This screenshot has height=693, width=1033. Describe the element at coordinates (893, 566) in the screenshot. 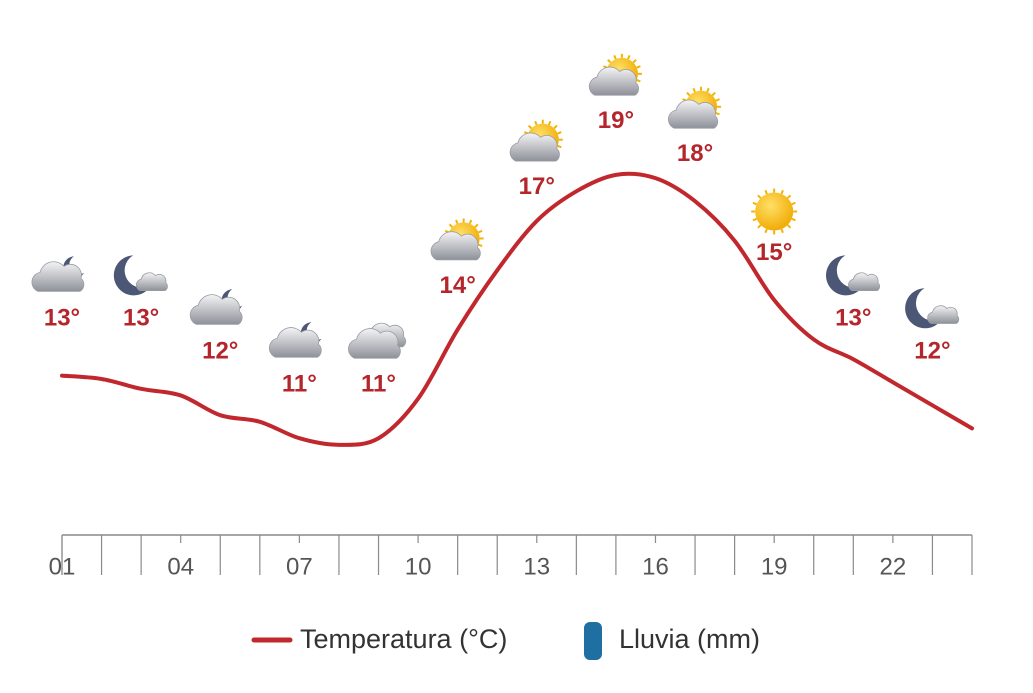

I see `x-tick-label: 22` at that location.